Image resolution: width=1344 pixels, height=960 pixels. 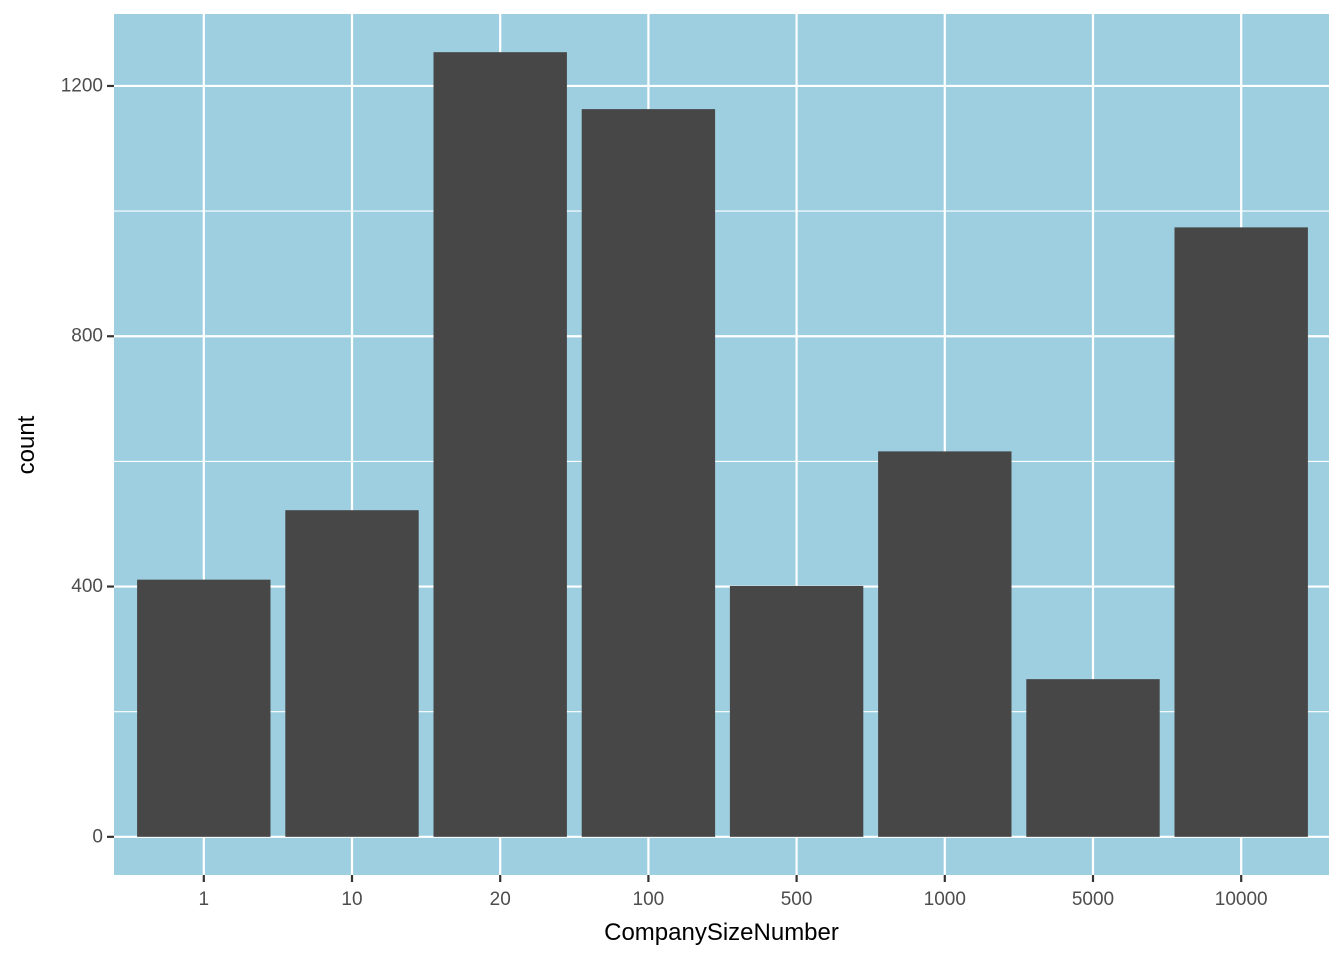 I want to click on x-tick-label: 1000, so click(x=945, y=899).